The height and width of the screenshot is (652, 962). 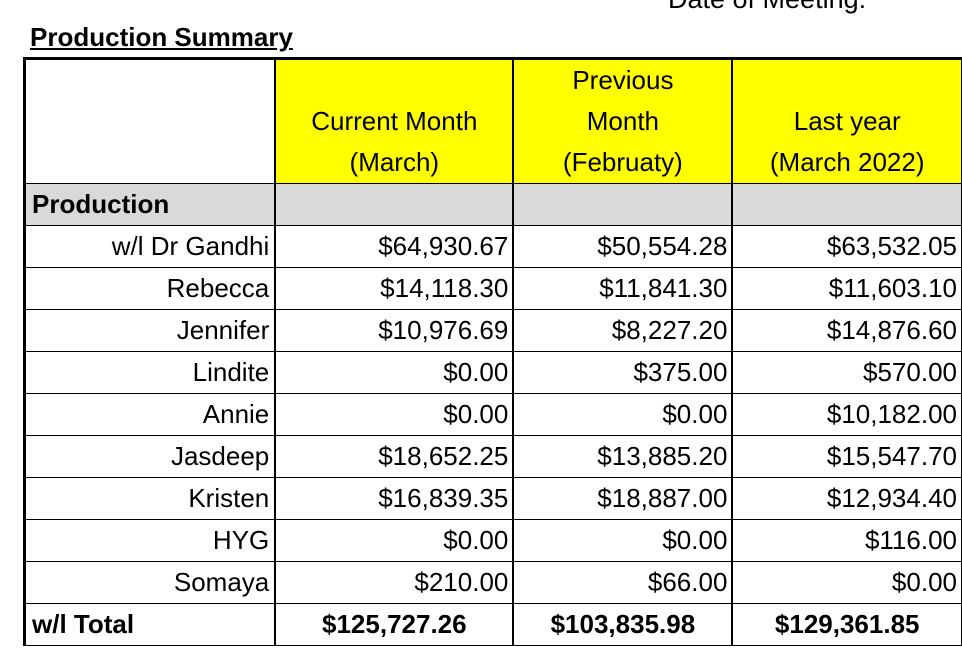 I want to click on table-row: Lindite $0.00 $375.00 $570.00, so click(x=492, y=372).